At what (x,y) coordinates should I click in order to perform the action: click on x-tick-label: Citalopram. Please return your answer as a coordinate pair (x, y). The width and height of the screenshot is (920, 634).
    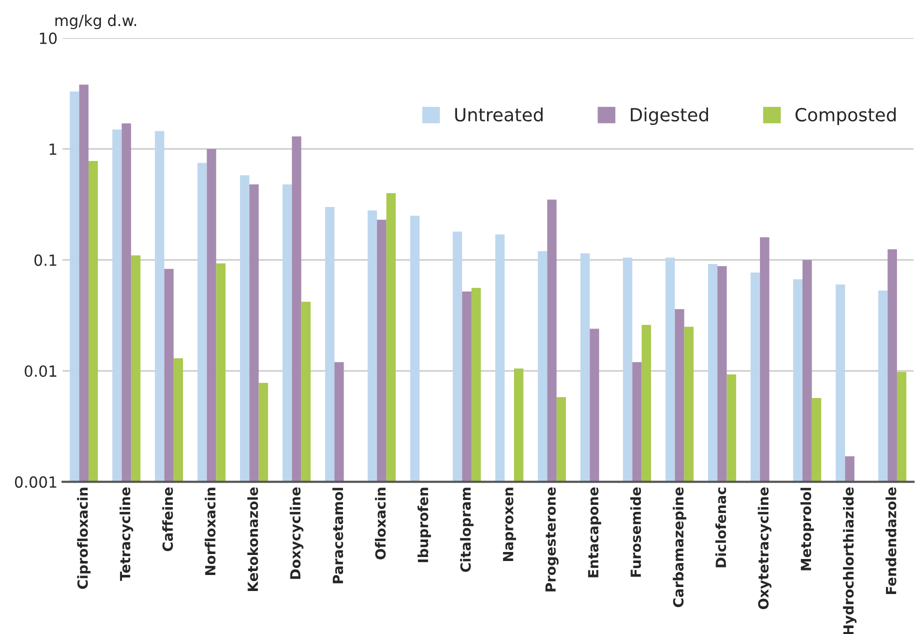
    Looking at the image, I should click on (467, 530).